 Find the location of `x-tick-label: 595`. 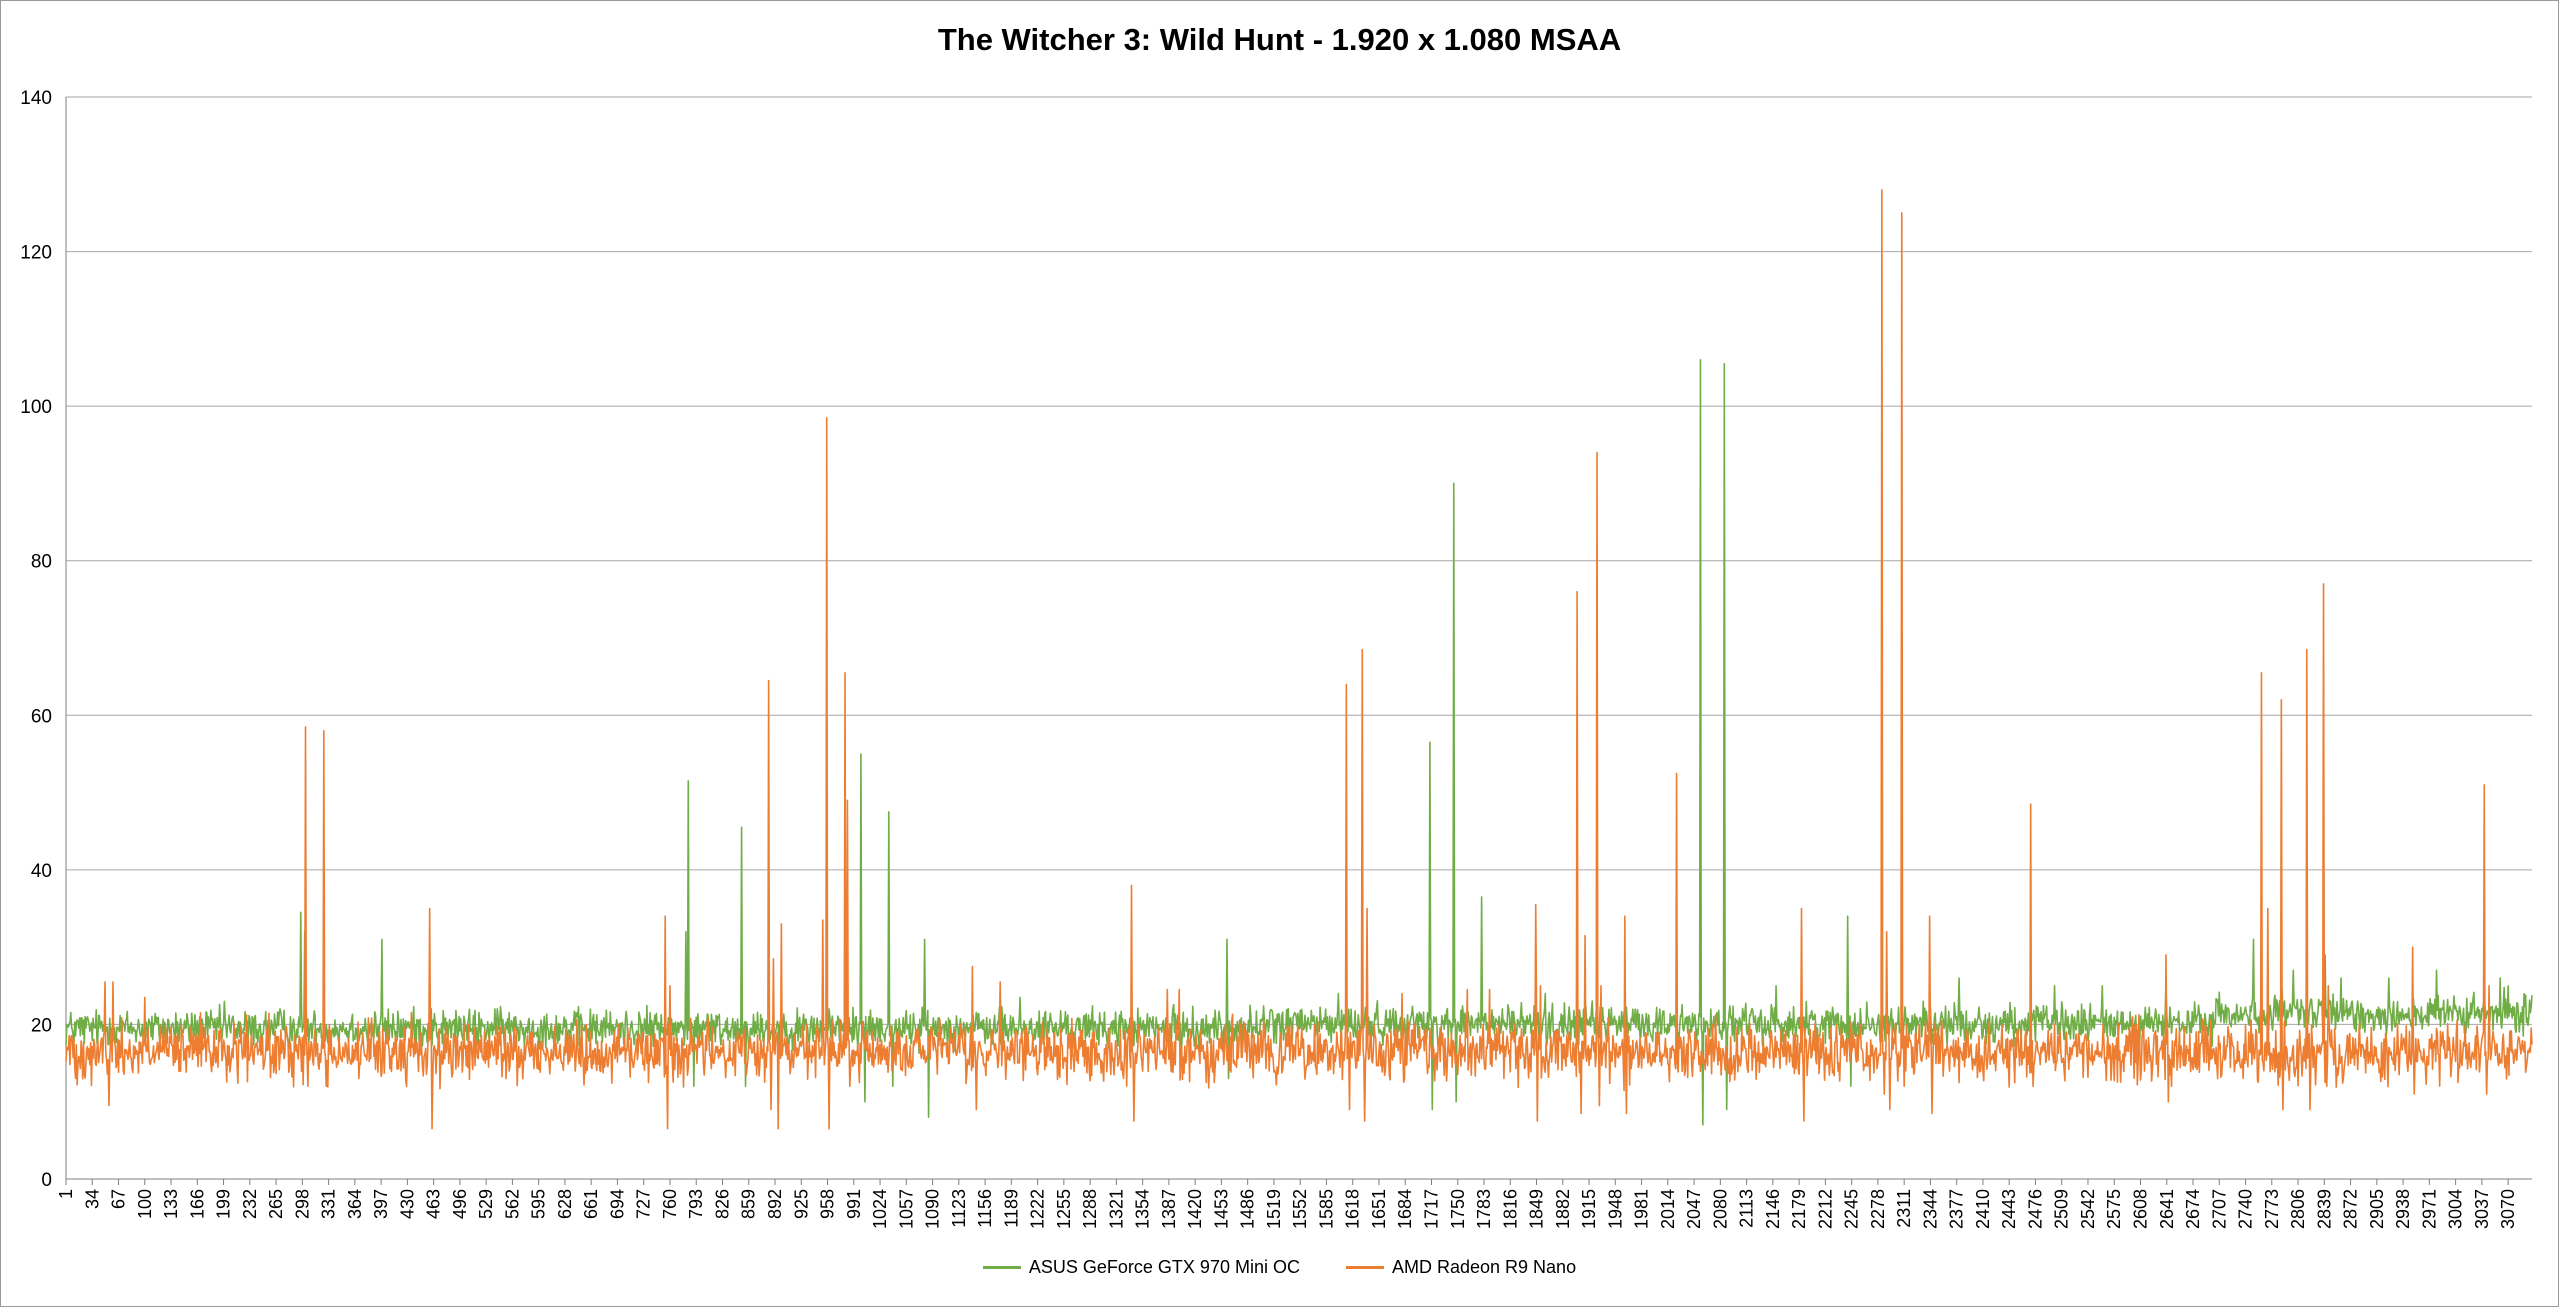

x-tick-label: 595 is located at coordinates (539, 1204).